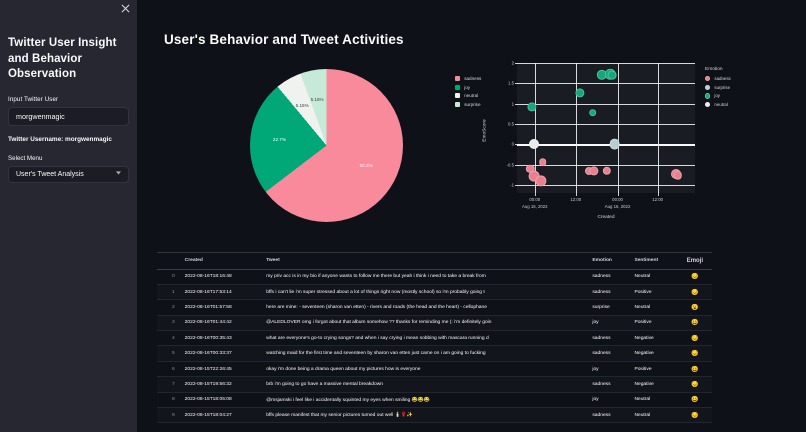  Describe the element at coordinates (614, 144) in the screenshot. I see `scatter-point-surprise` at that location.